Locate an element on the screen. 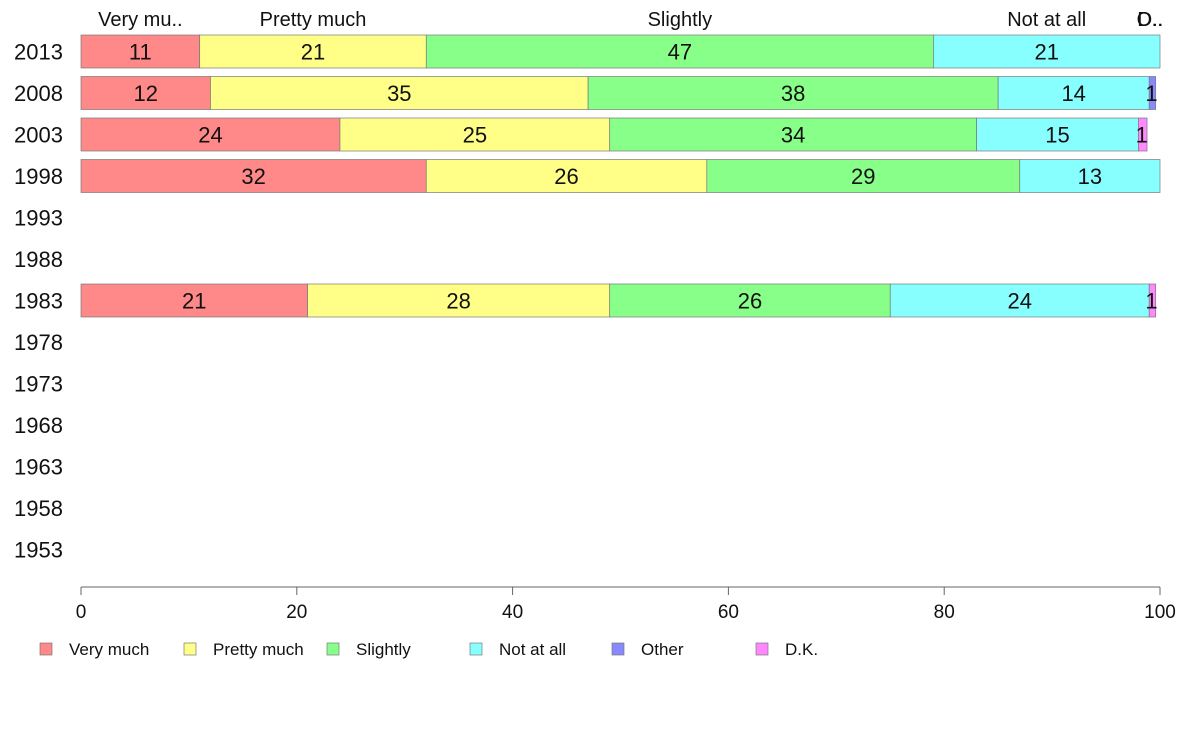 Image resolution: width=1188 pixels, height=736 pixels. data-label: 34 is located at coordinates (793, 135).